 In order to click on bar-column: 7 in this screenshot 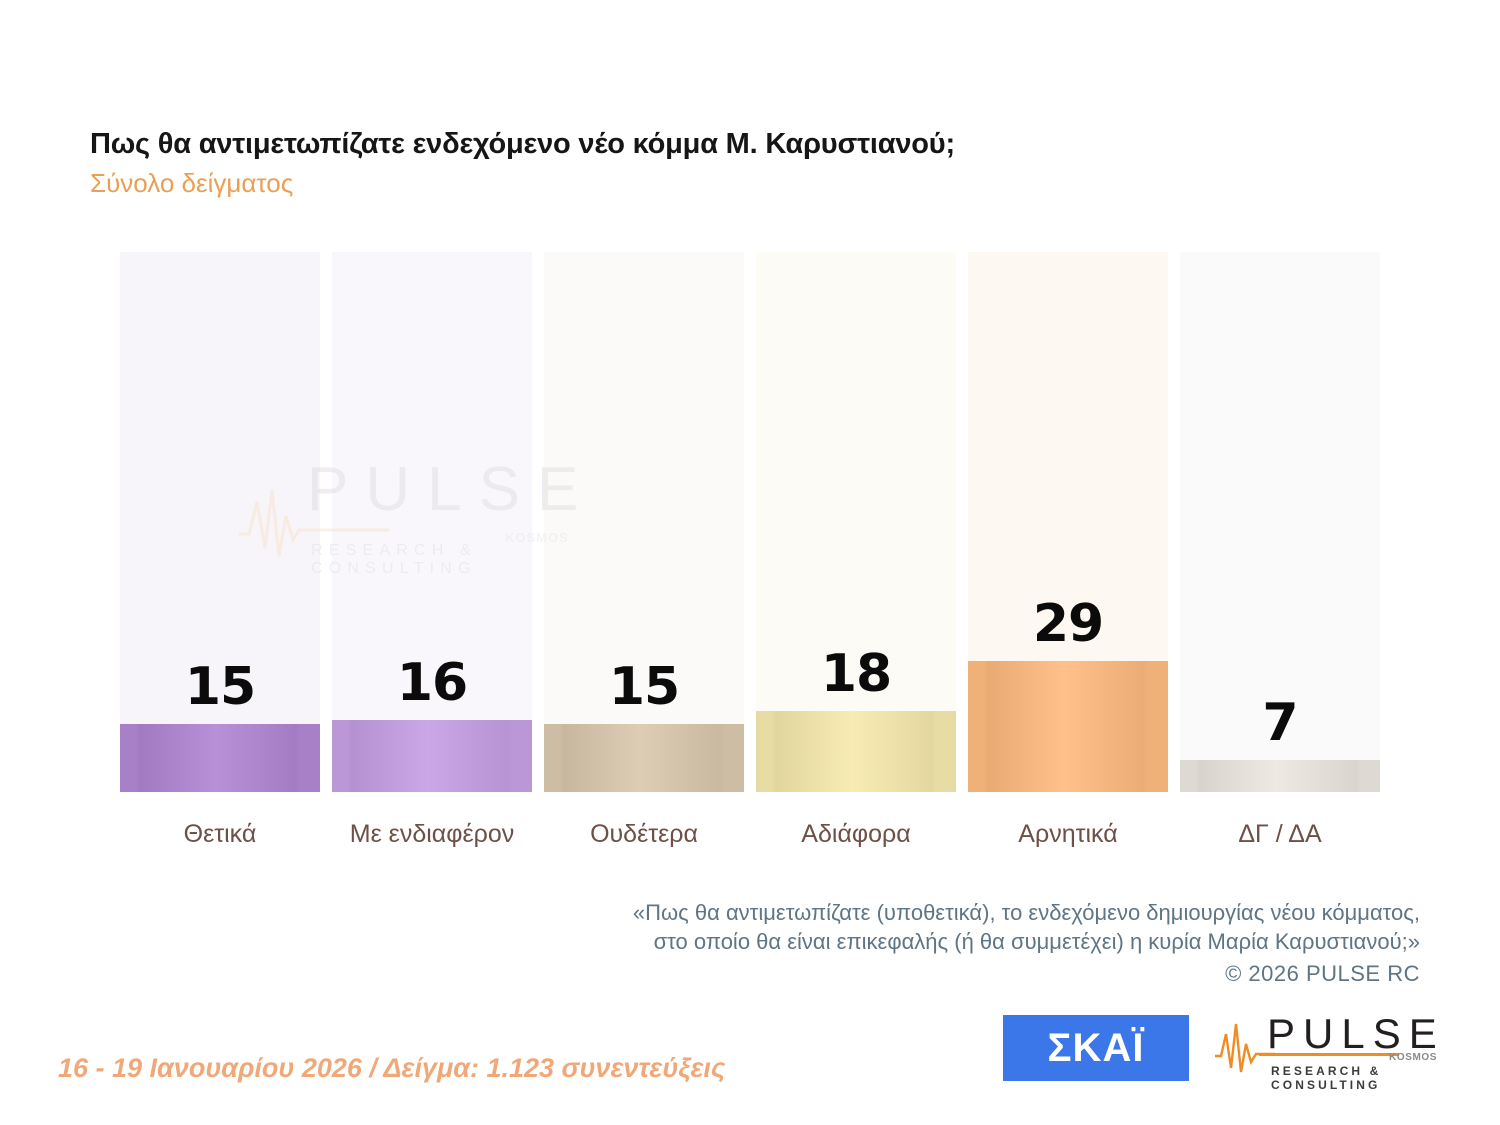, I will do `click(1280, 522)`.